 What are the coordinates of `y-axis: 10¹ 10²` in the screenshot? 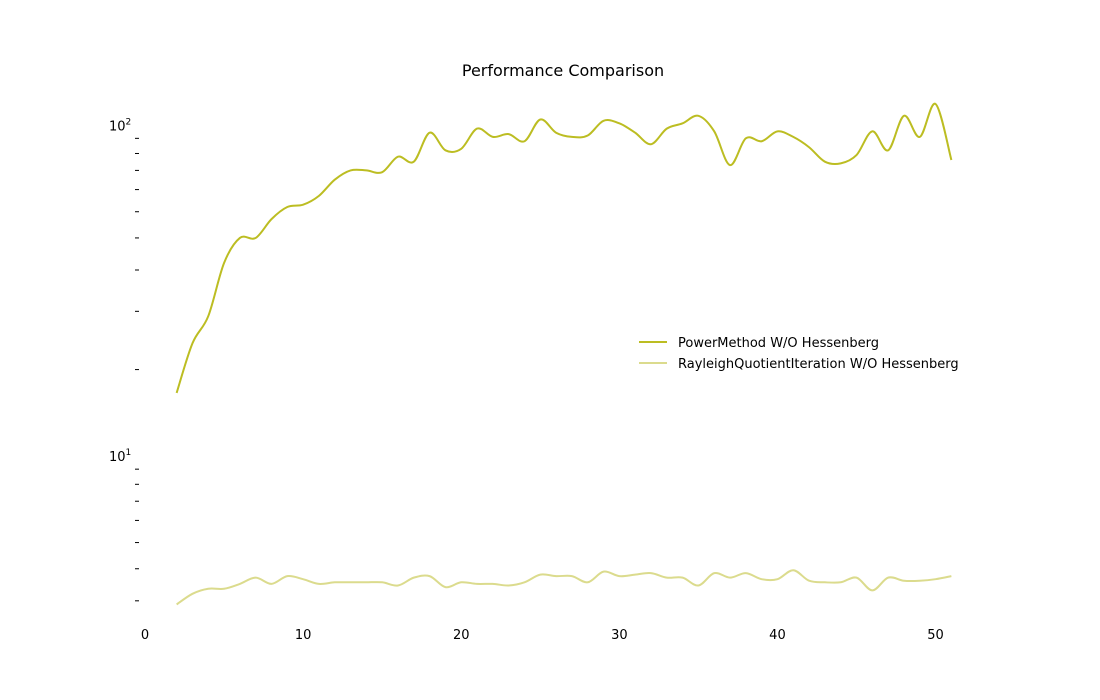 It's located at (124, 359).